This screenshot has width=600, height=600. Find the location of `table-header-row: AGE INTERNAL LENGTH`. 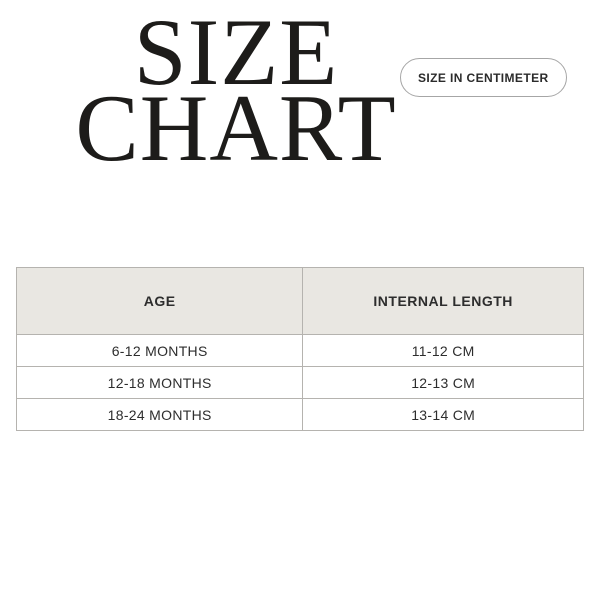

table-header-row: AGE INTERNAL LENGTH is located at coordinates (299, 301).